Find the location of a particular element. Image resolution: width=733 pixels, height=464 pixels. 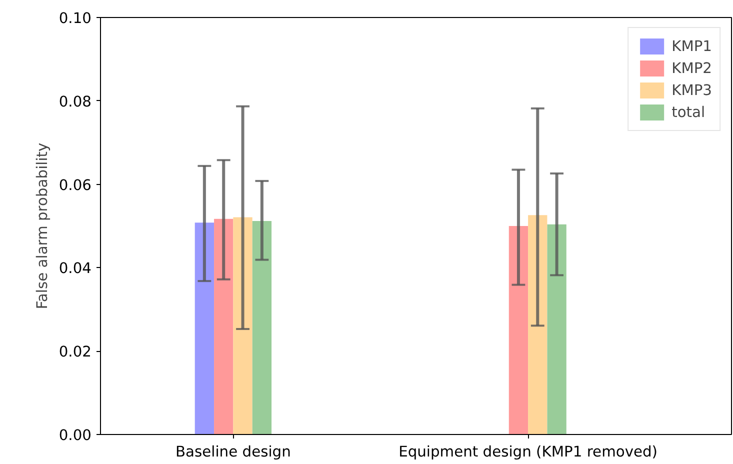

y-tick-label: 0.04 is located at coordinates (75, 269).